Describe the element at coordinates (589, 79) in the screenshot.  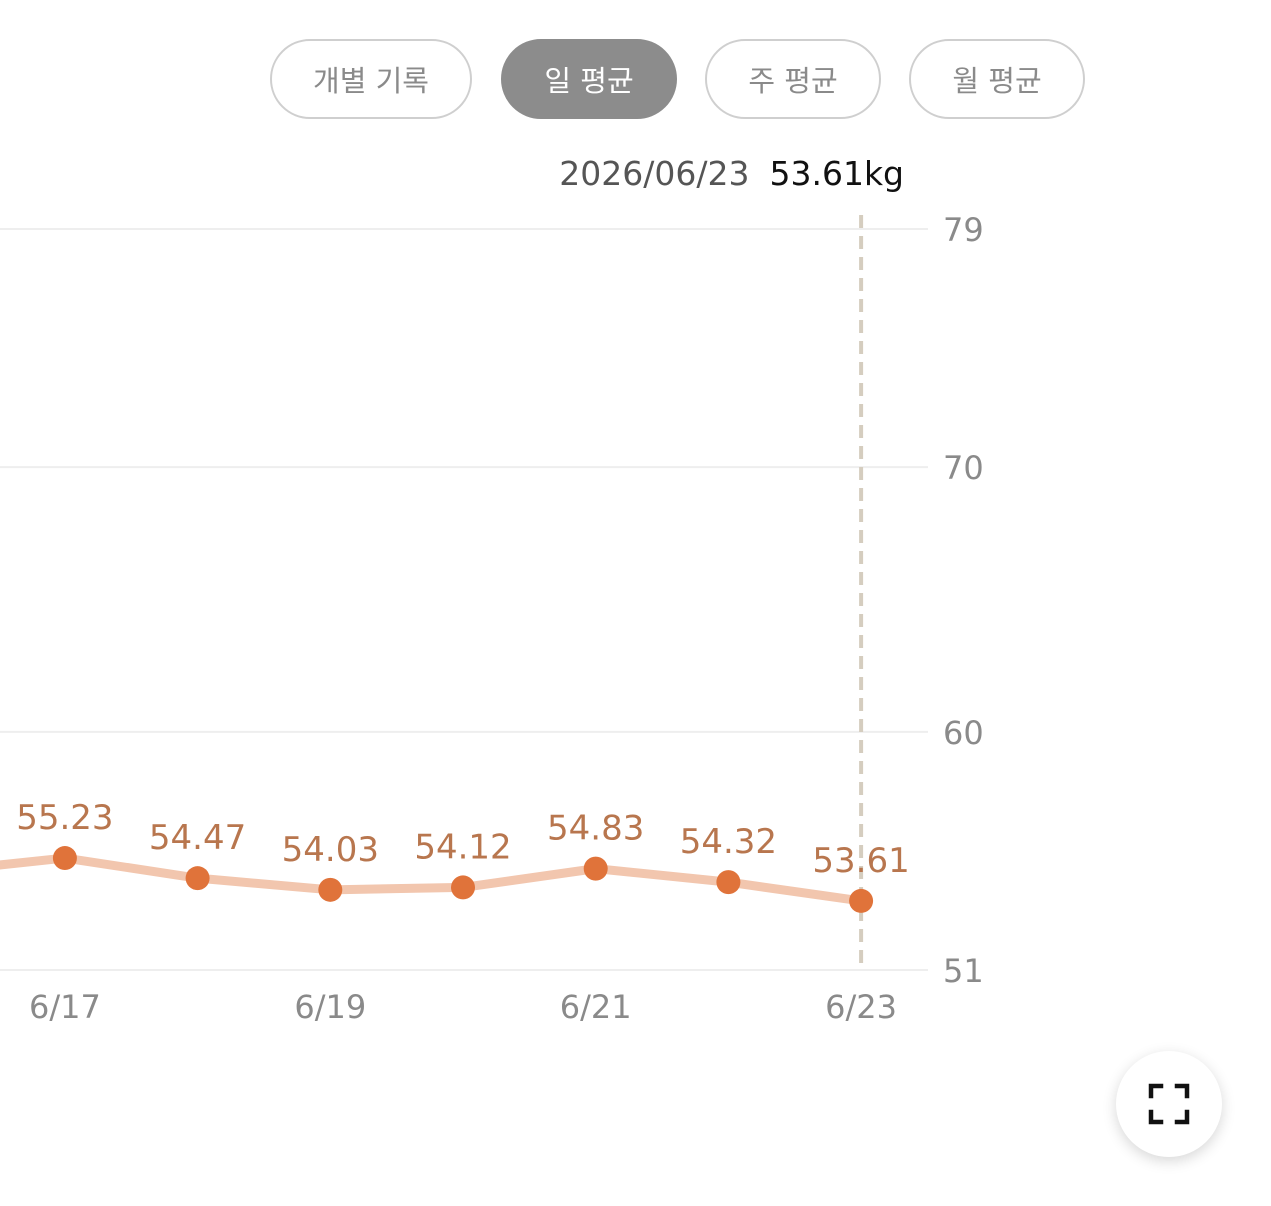
I see `tab-daily-average: 일 평균` at that location.